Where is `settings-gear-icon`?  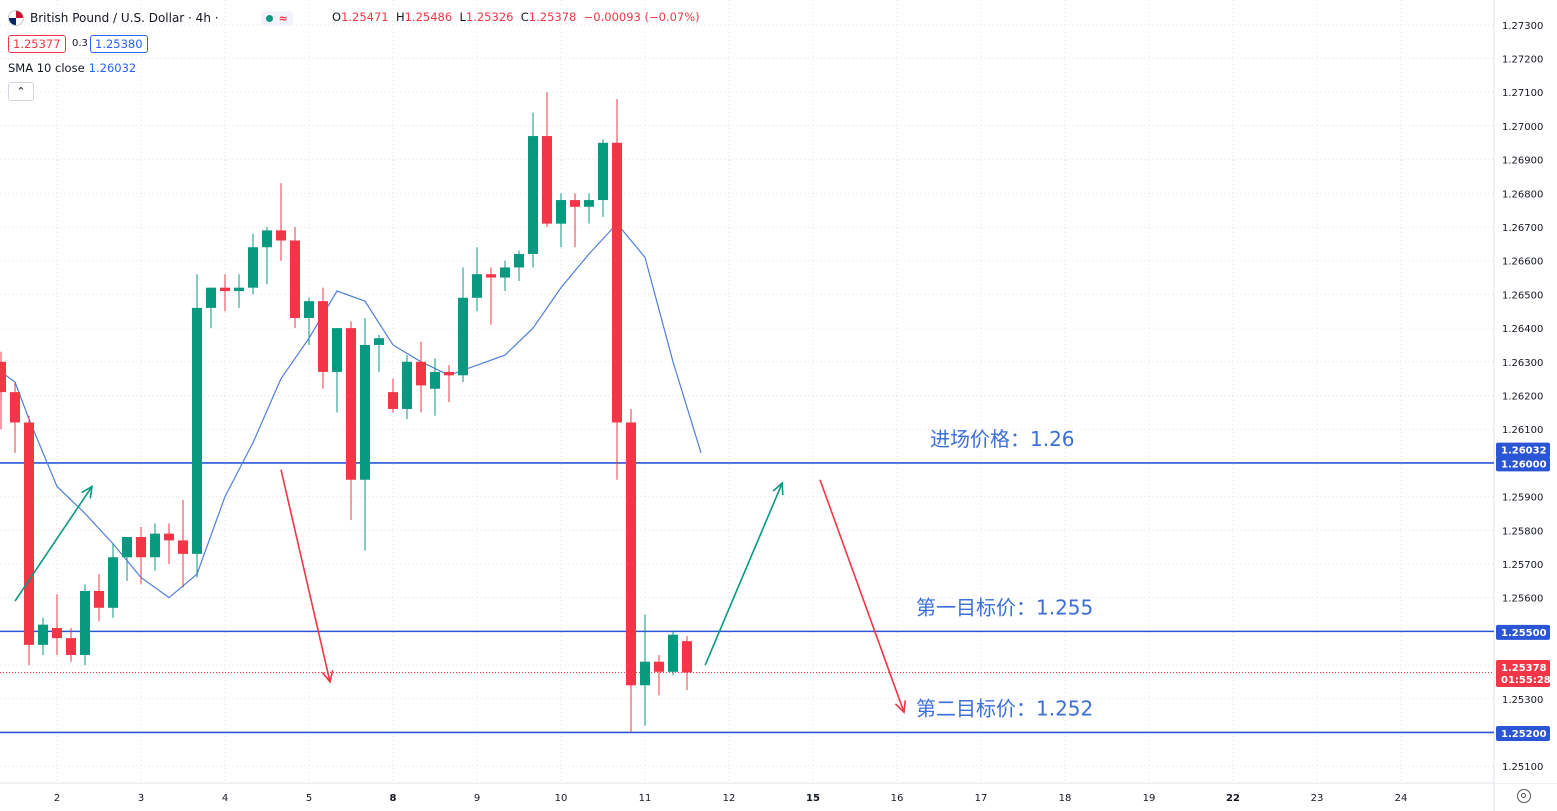
settings-gear-icon is located at coordinates (1524, 796).